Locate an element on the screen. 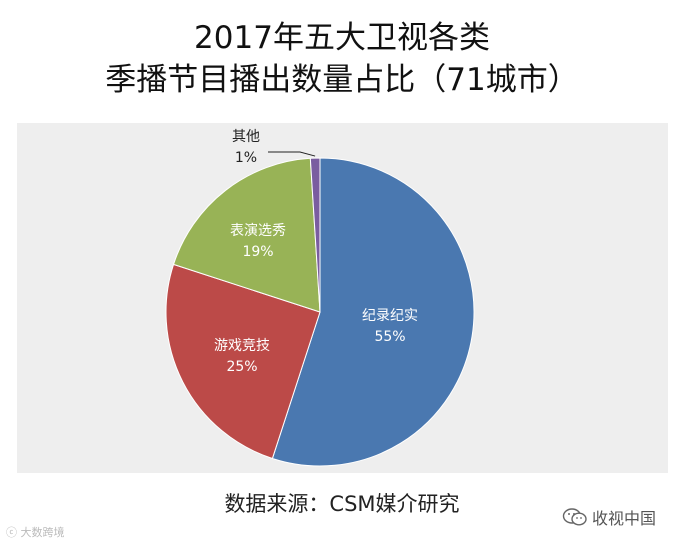  slice-value-2: 25% is located at coordinates (241, 367).